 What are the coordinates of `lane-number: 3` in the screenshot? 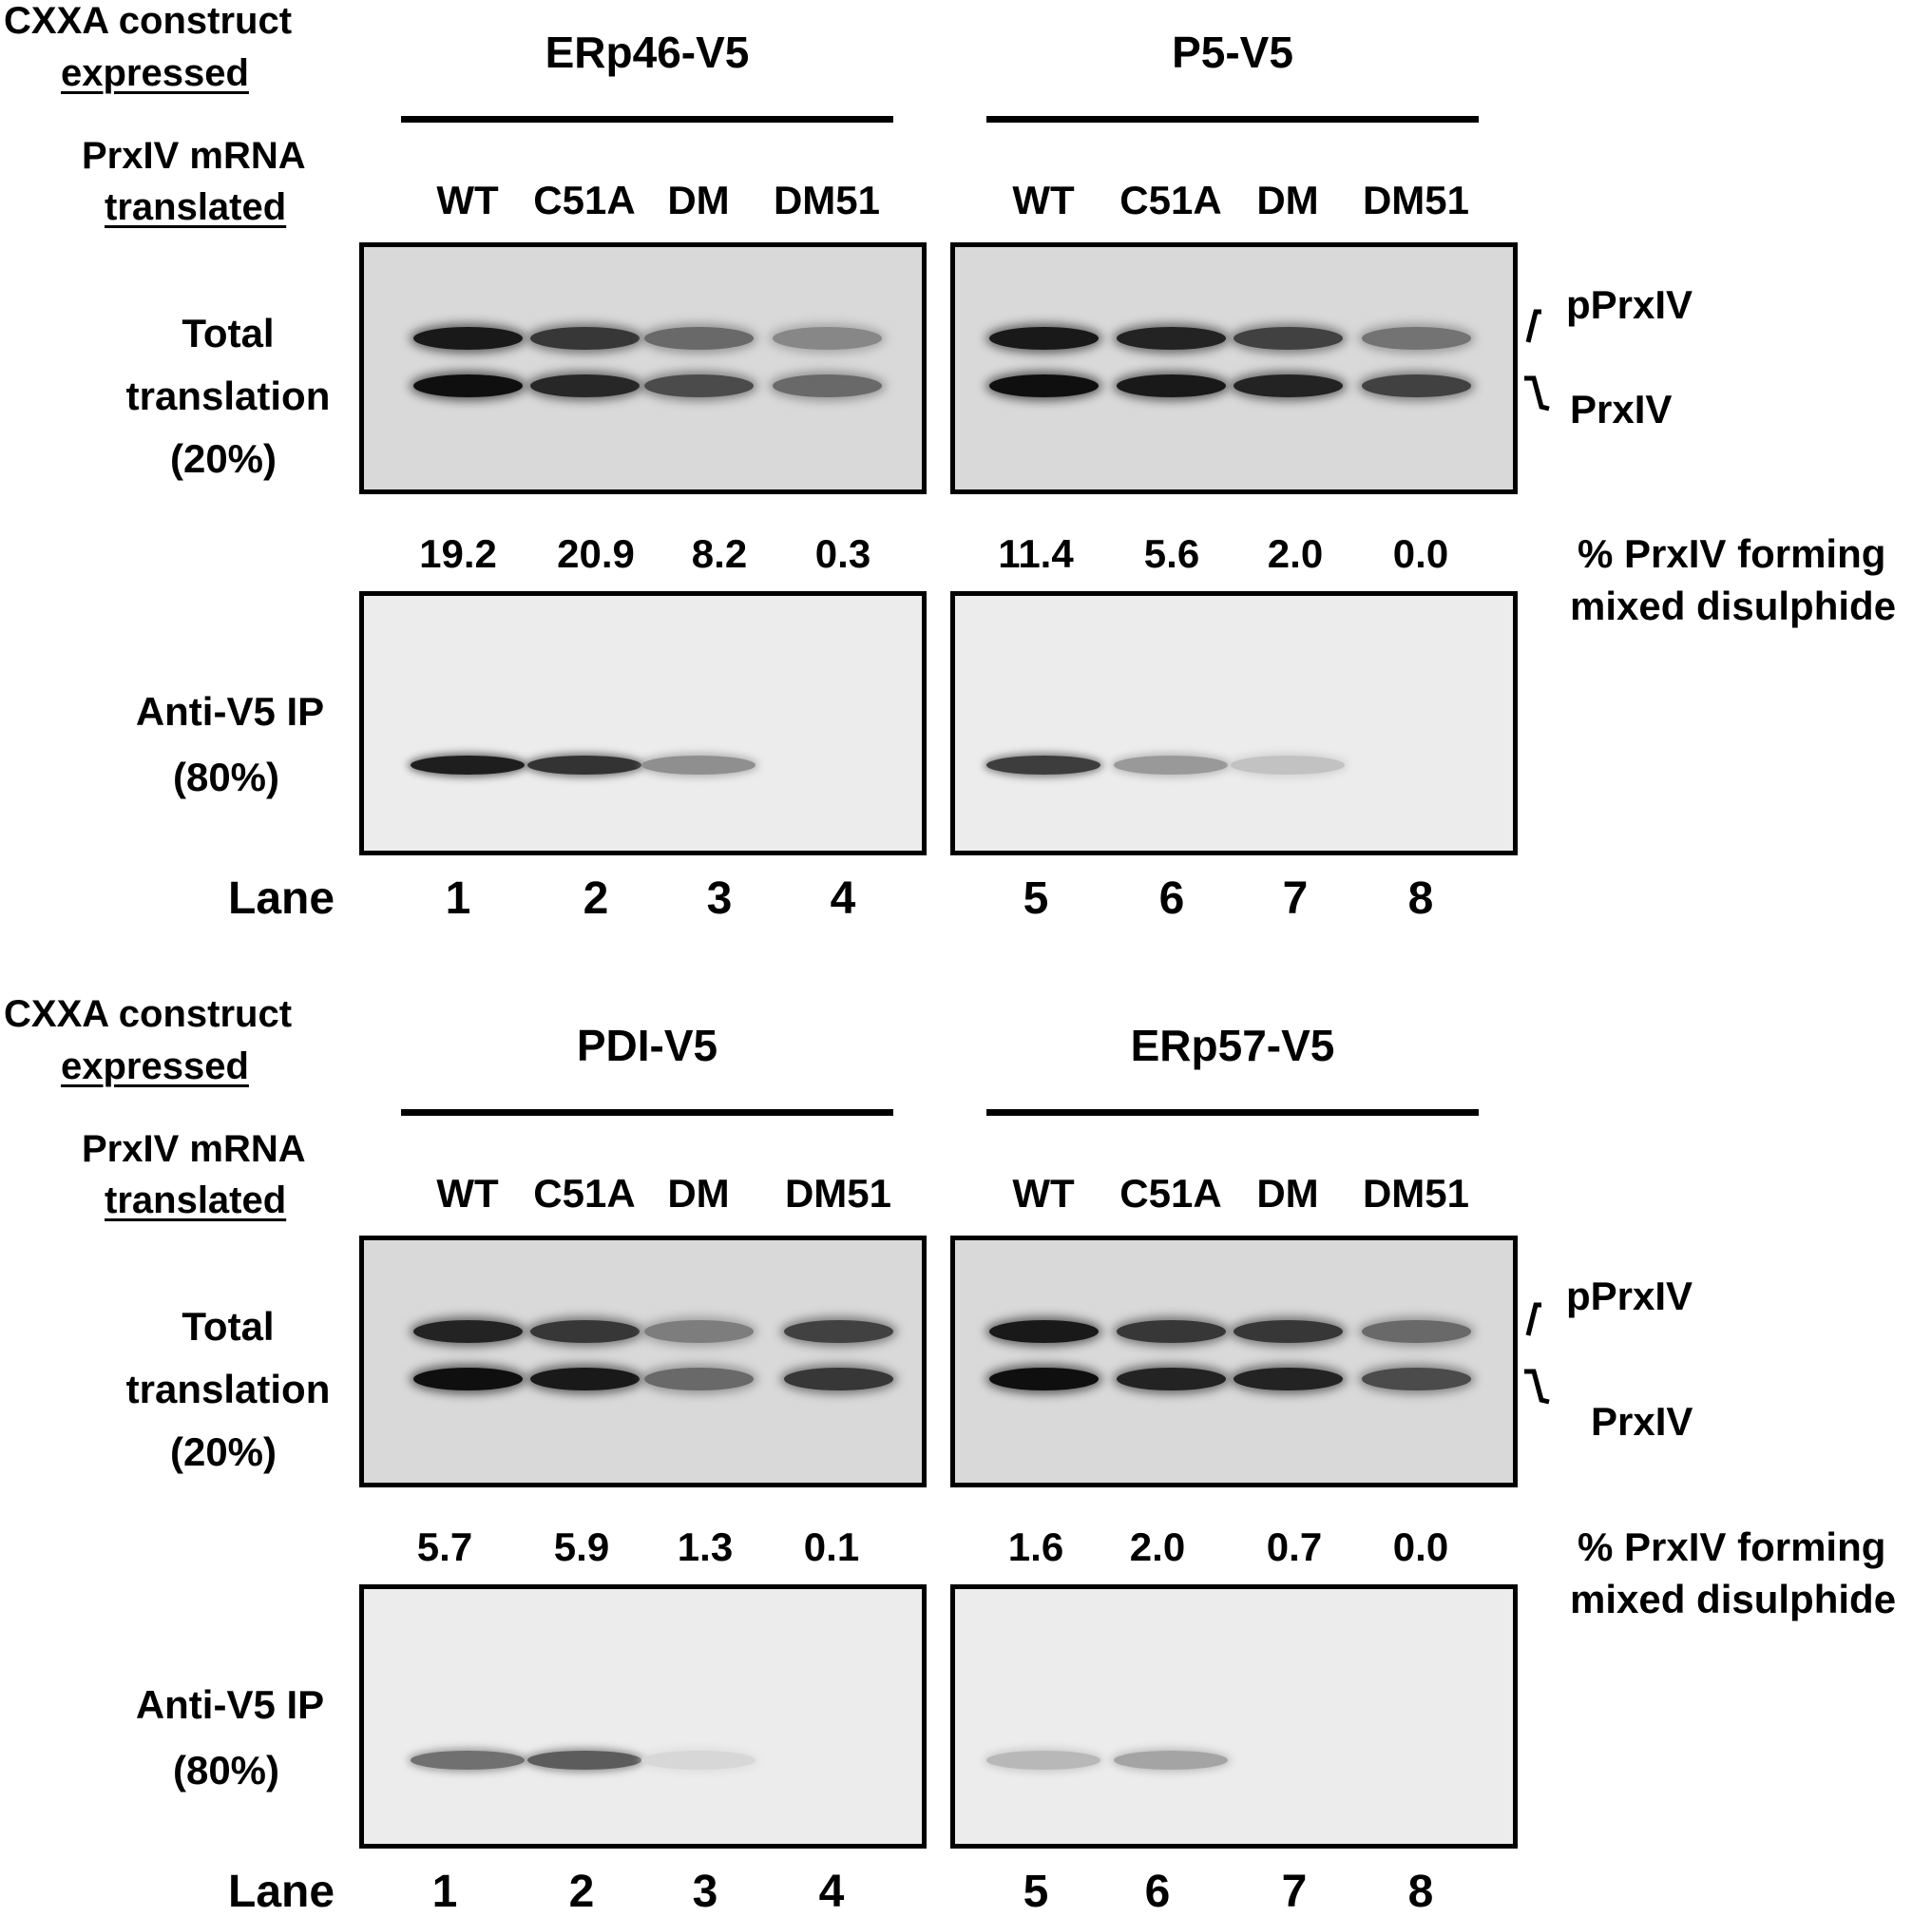 It's located at (705, 1892).